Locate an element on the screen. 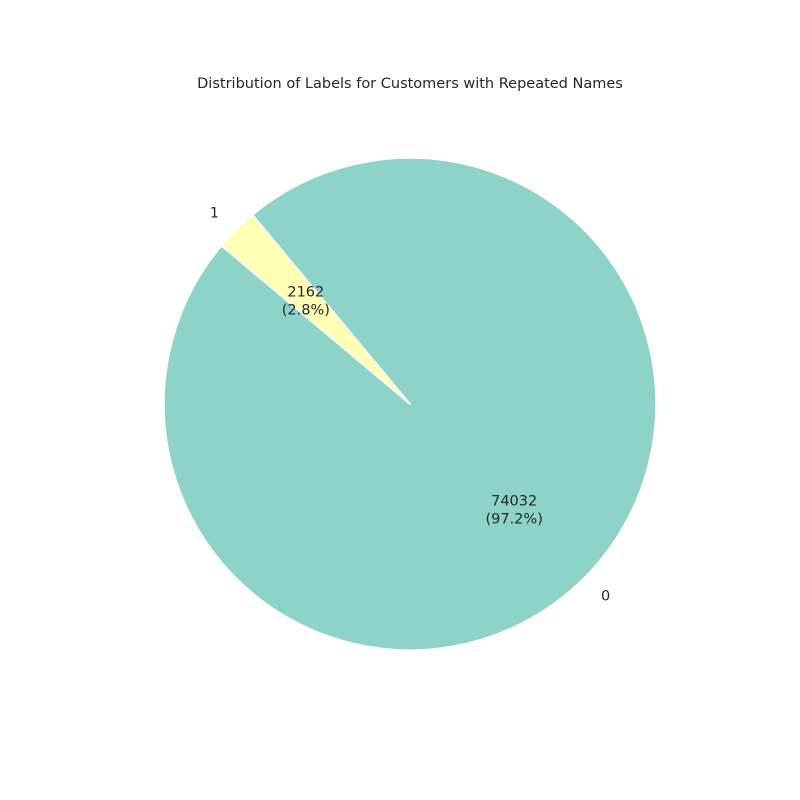 The width and height of the screenshot is (800, 800). category-label-1: 1 is located at coordinates (214, 213).